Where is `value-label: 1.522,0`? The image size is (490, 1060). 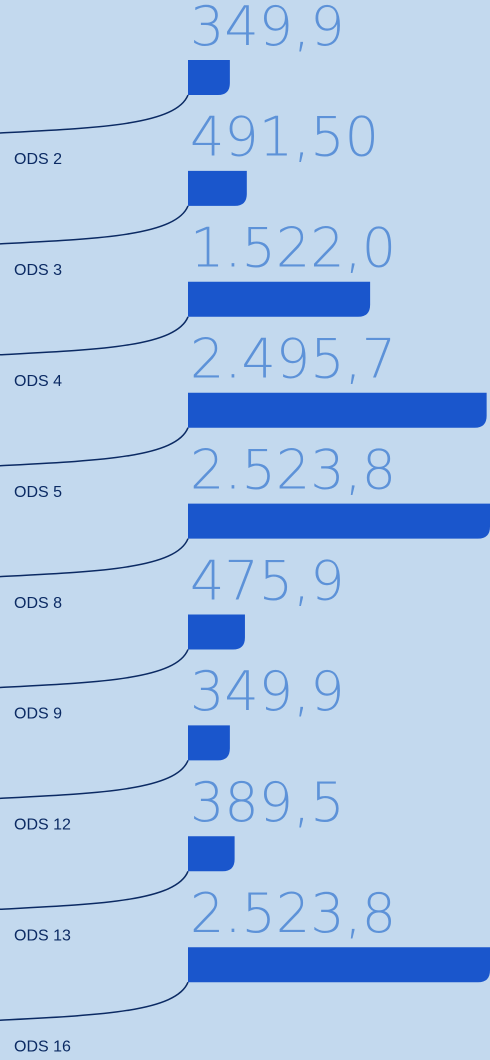 value-label: 1.522,0 is located at coordinates (293, 248).